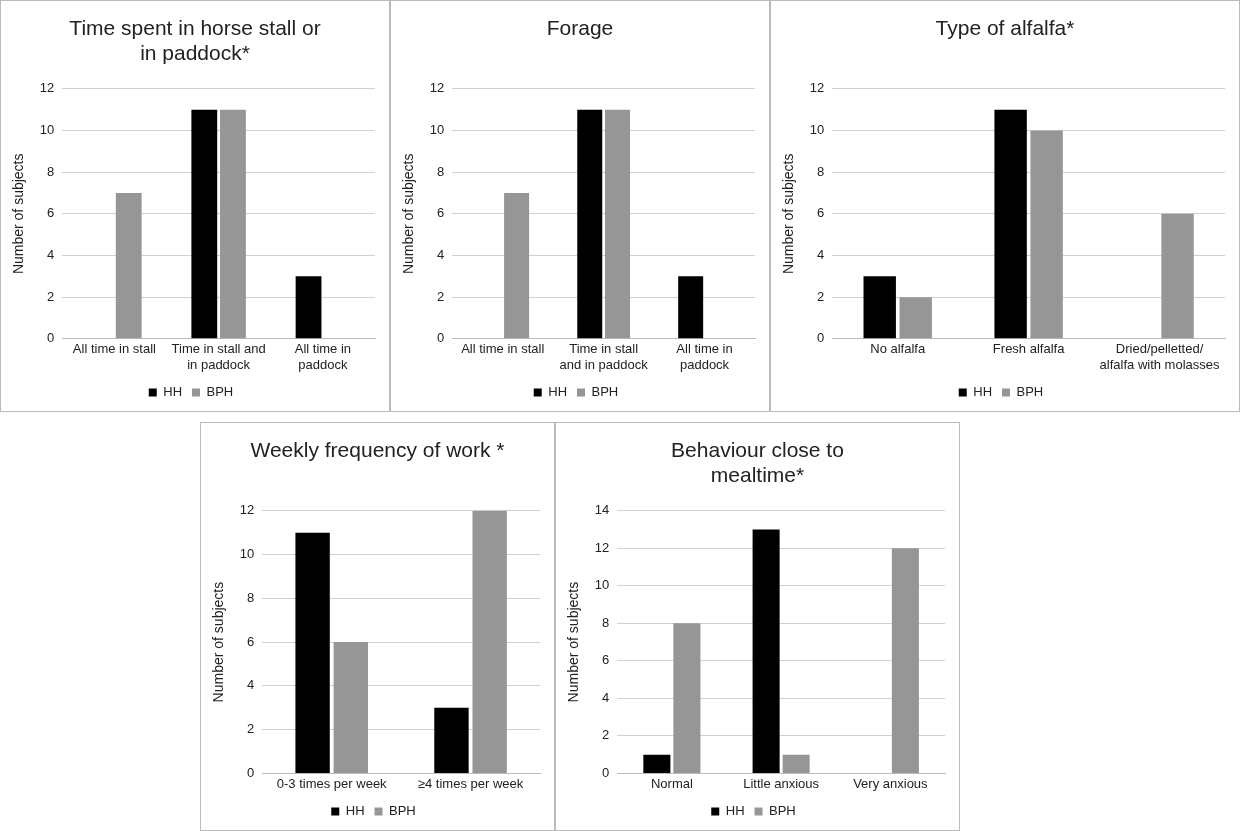  Describe the element at coordinates (377, 449) in the screenshot. I see `chart-title: Weekly frequency of work *` at that location.